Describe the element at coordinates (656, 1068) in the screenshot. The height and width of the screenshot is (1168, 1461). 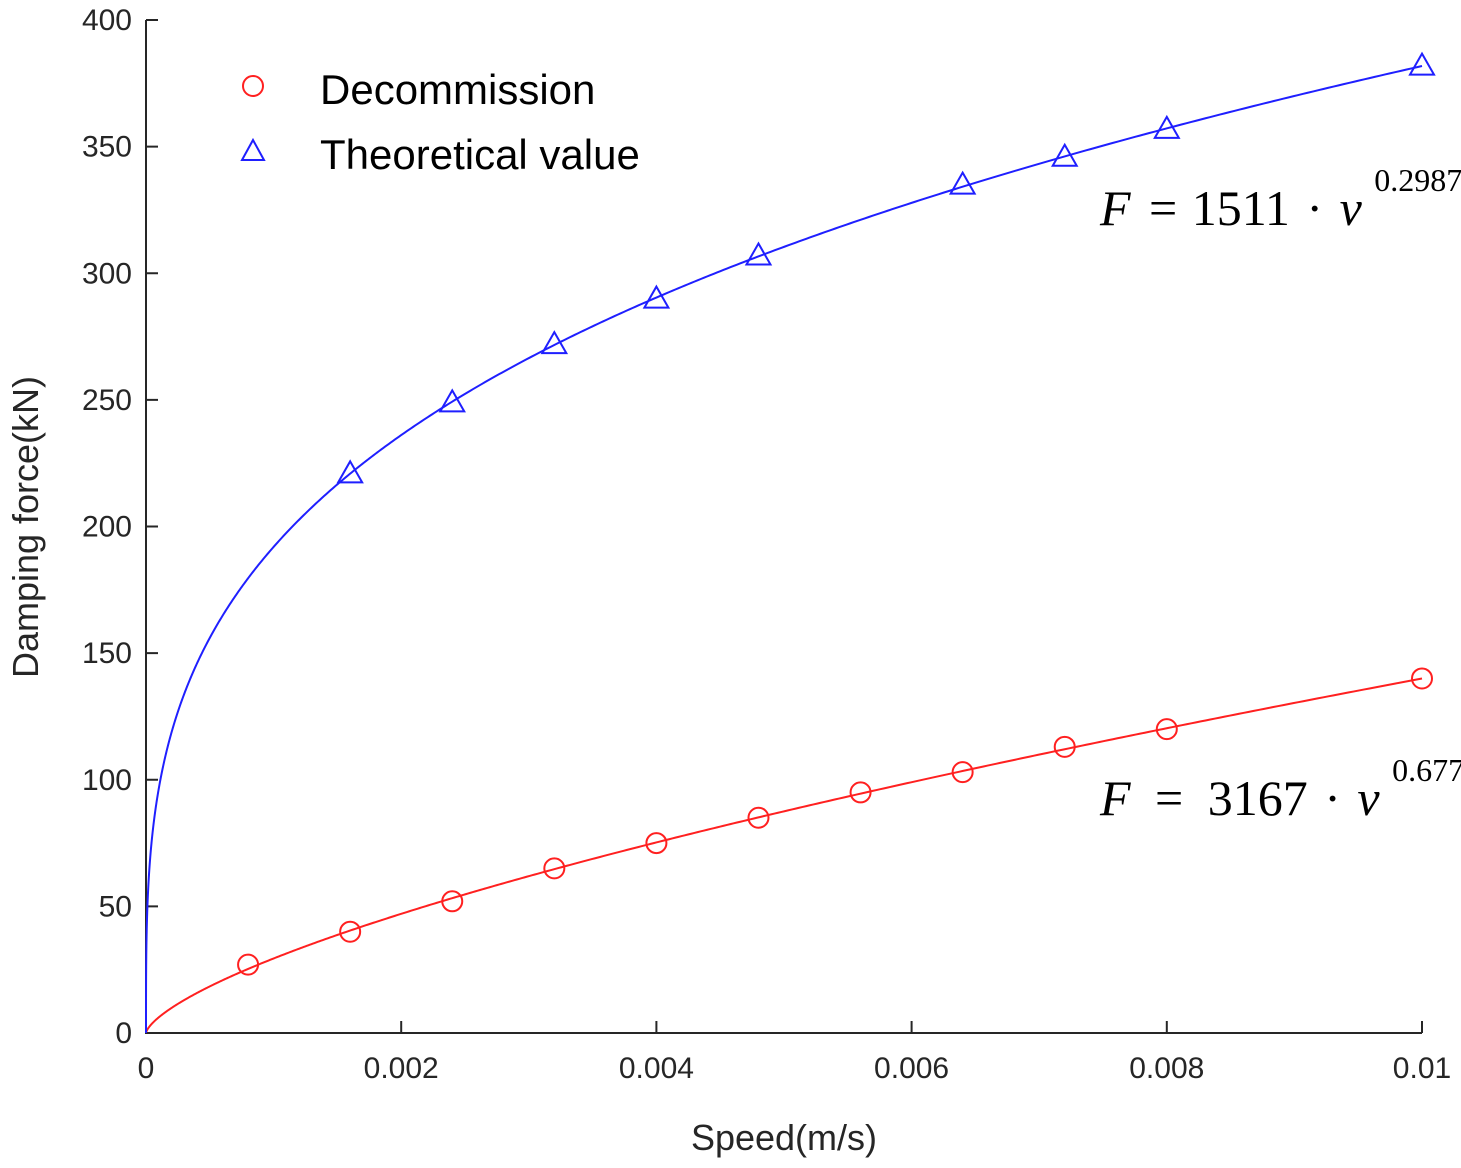
I see `x-tick-label: 0.004` at that location.